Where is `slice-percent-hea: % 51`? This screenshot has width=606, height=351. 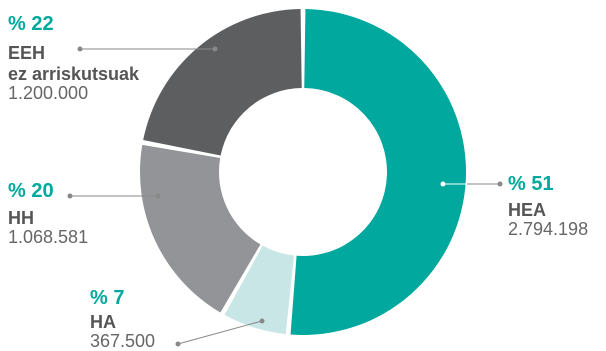
slice-percent-hea: % 51 is located at coordinates (531, 184).